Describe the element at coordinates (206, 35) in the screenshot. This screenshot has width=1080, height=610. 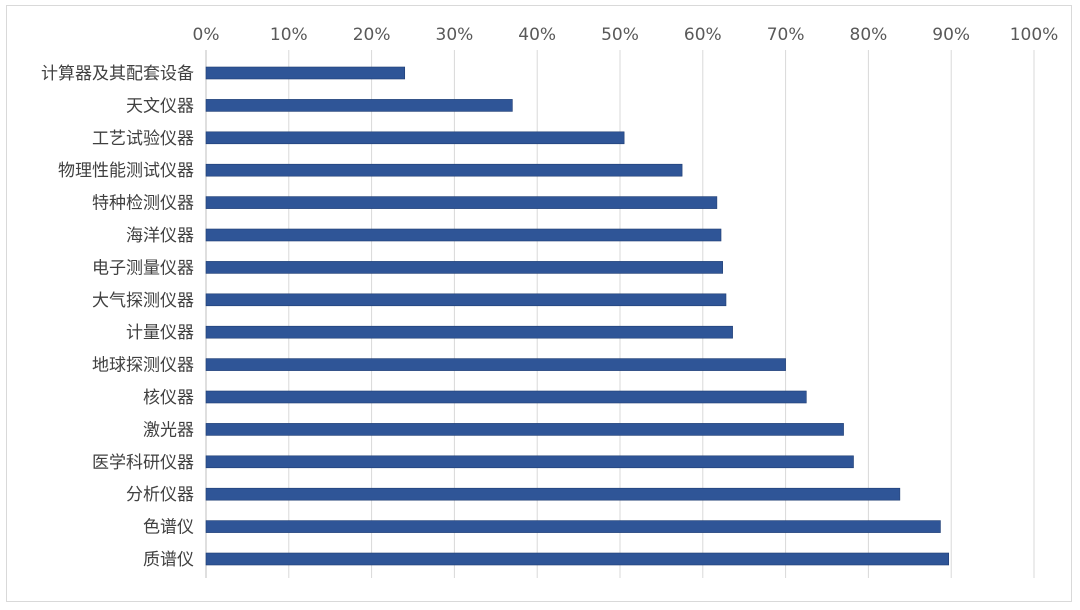
I see `x-tick-label: 0%` at that location.